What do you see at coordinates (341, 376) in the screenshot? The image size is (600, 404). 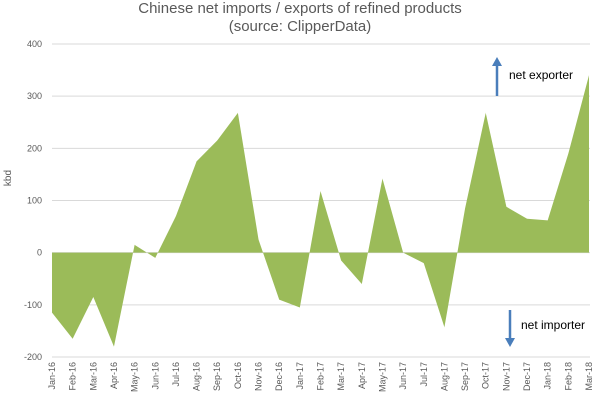 I see `x-tick-label: Mar-17` at bounding box center [341, 376].